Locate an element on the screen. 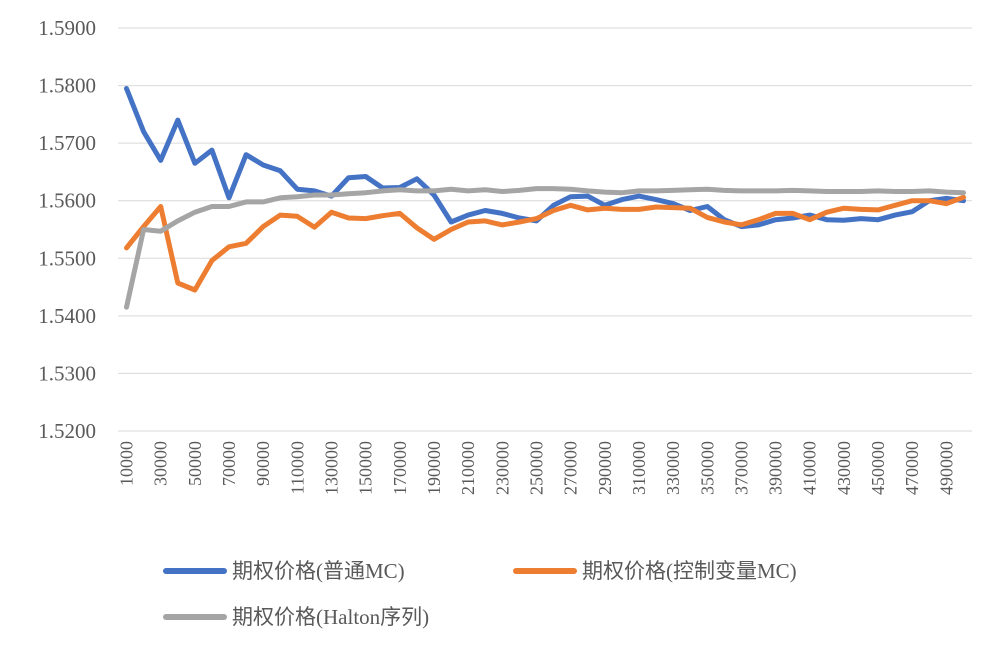  x-tick-label: 130000 is located at coordinates (332, 468).